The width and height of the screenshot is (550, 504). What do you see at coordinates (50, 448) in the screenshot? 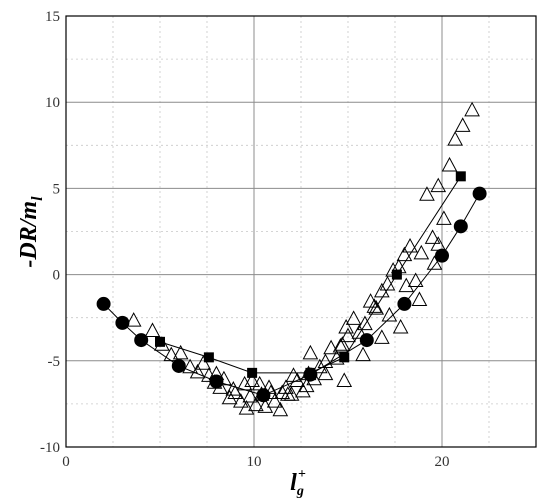
I see `y-tick-label: -10` at bounding box center [50, 448].